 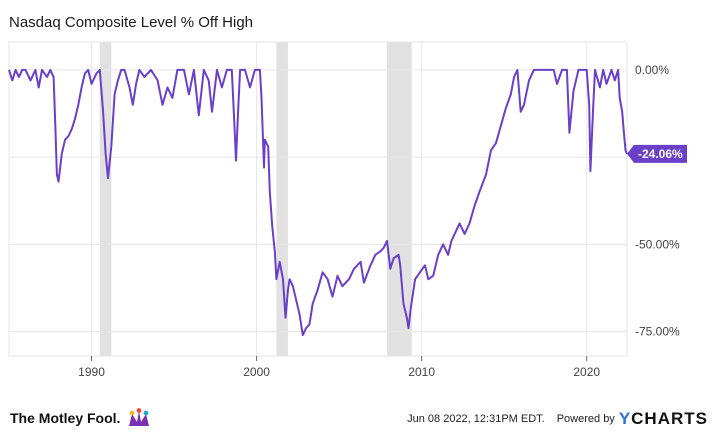 I want to click on last-value-badge: -24.06%, so click(x=657, y=153).